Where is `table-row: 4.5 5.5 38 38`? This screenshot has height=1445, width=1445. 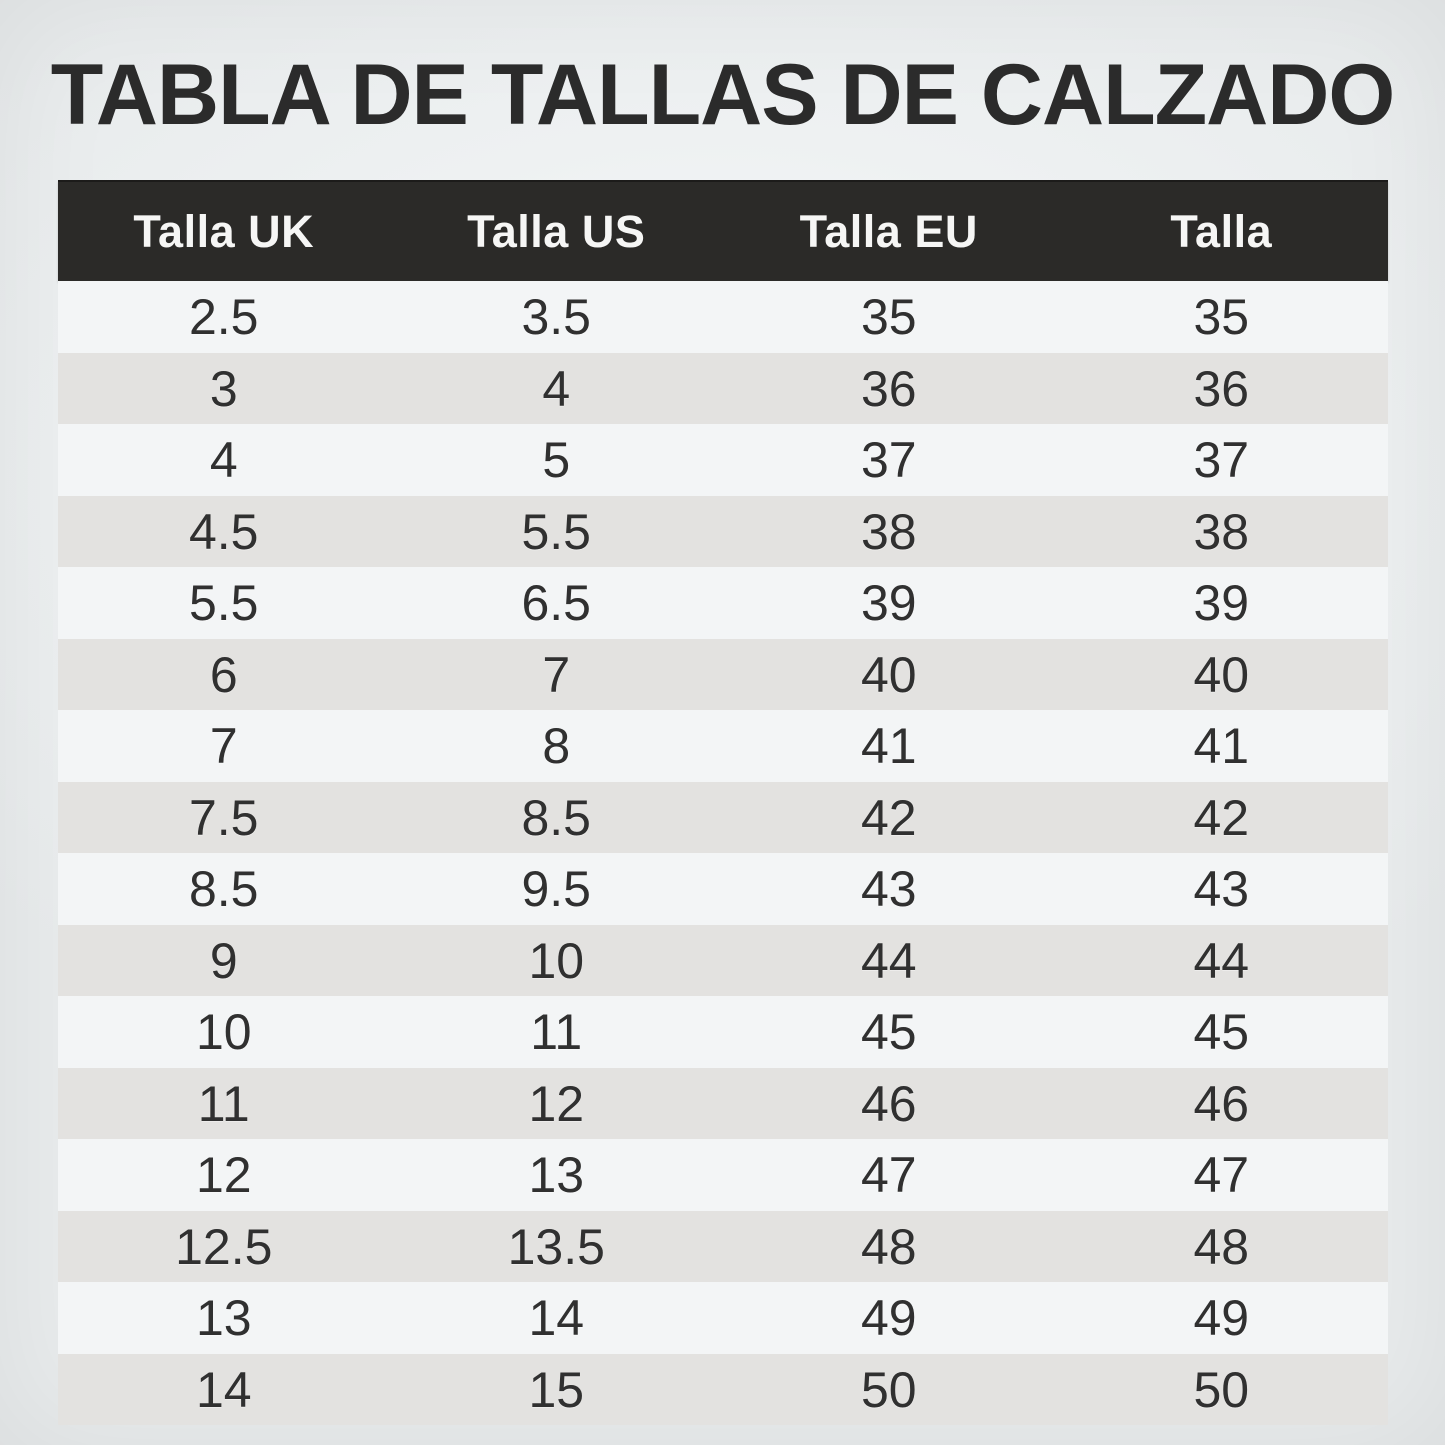 table-row: 4.5 5.5 38 38 is located at coordinates (722, 531).